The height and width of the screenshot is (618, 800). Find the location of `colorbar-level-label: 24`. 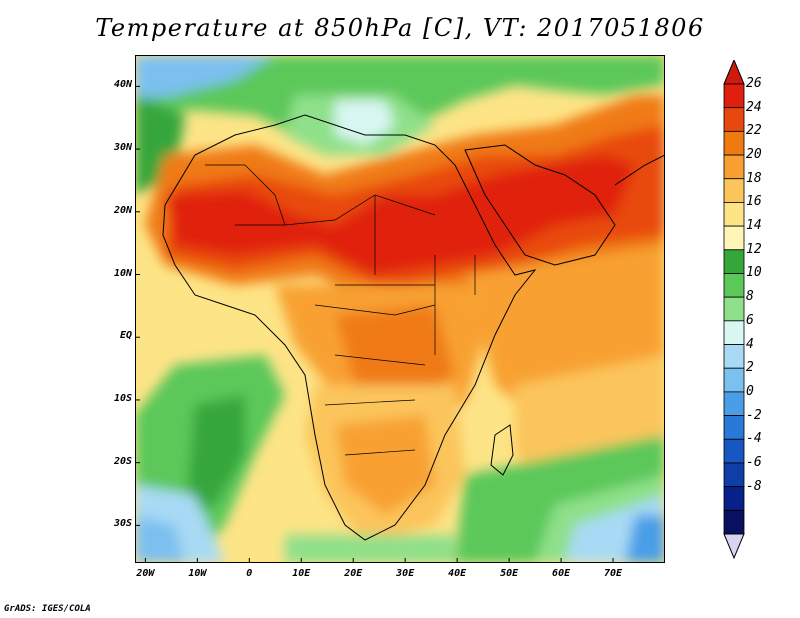

colorbar-level-label: 24 is located at coordinates (754, 107).